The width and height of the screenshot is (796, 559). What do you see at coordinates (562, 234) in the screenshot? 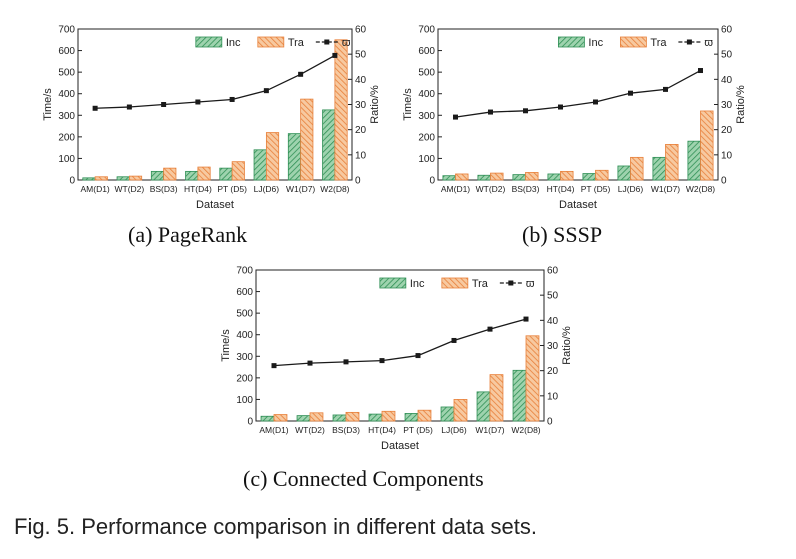
I see `caption-sssp: (b) SSSP` at bounding box center [562, 234].